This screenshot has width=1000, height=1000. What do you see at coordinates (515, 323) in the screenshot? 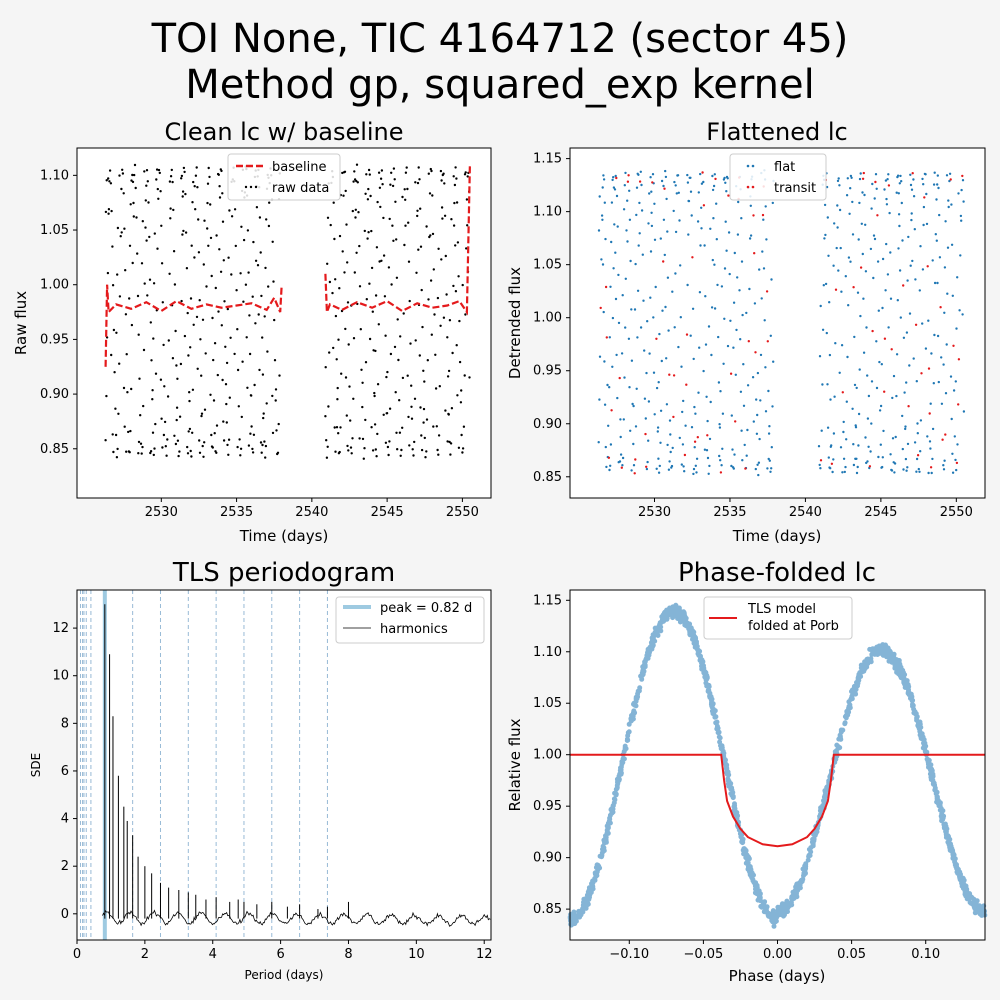
I see `flat-ylabel: Detrended flux` at bounding box center [515, 323].